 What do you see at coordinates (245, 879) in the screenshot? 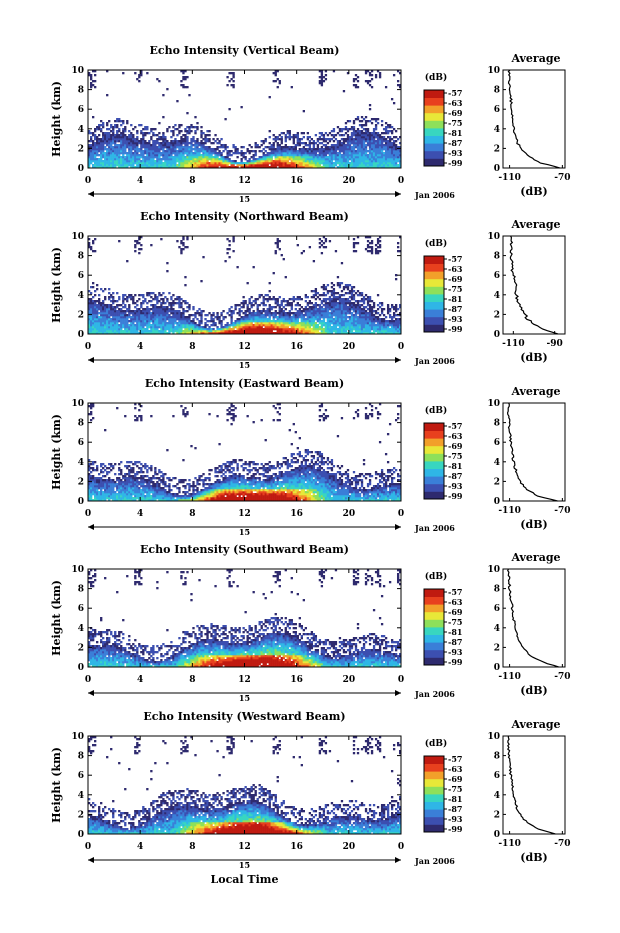
I see `x-axis-label: Local Time` at bounding box center [245, 879].